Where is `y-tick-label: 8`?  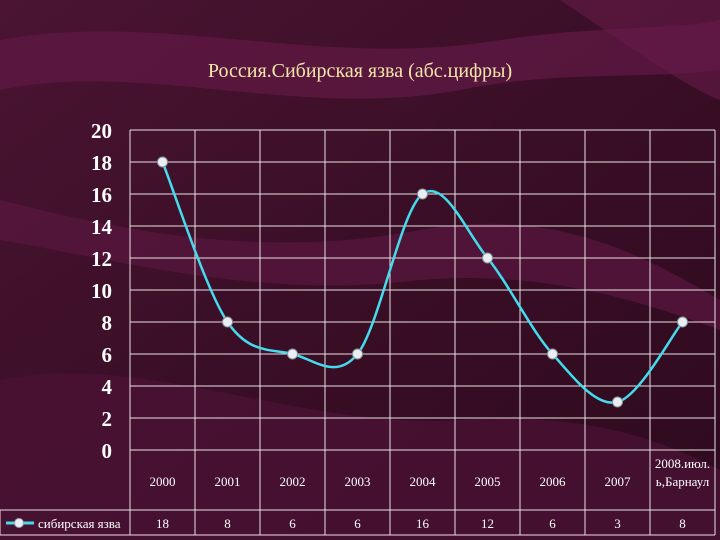 y-tick-label: 8 is located at coordinates (107, 323).